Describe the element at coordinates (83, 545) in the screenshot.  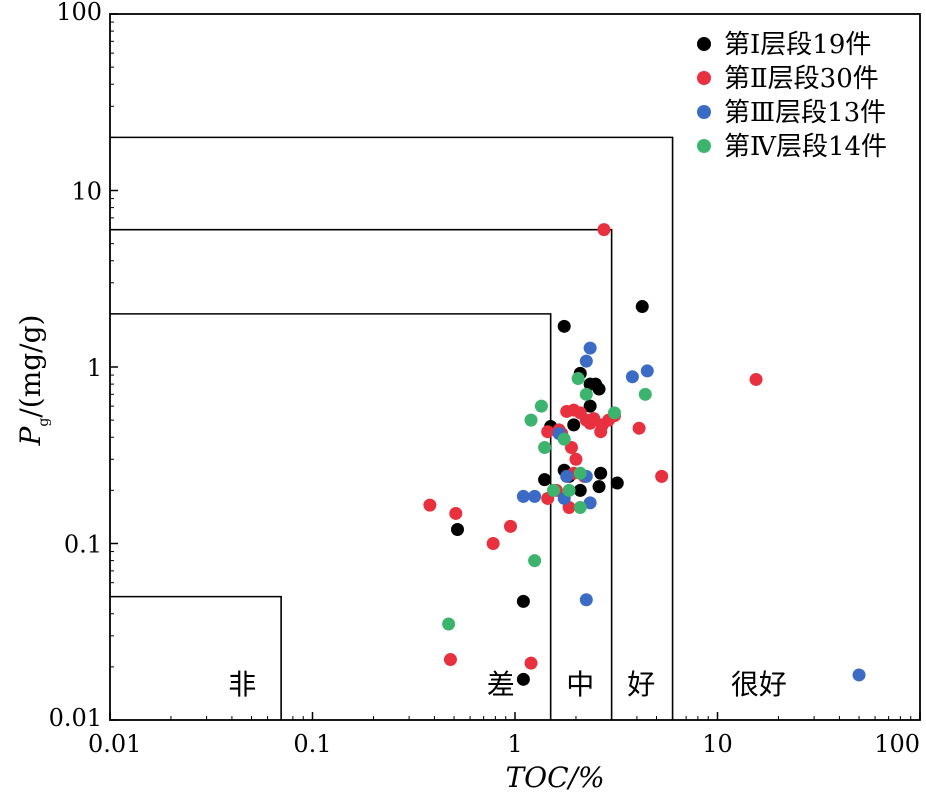
I see `y-tick-label: 0.1` at that location.